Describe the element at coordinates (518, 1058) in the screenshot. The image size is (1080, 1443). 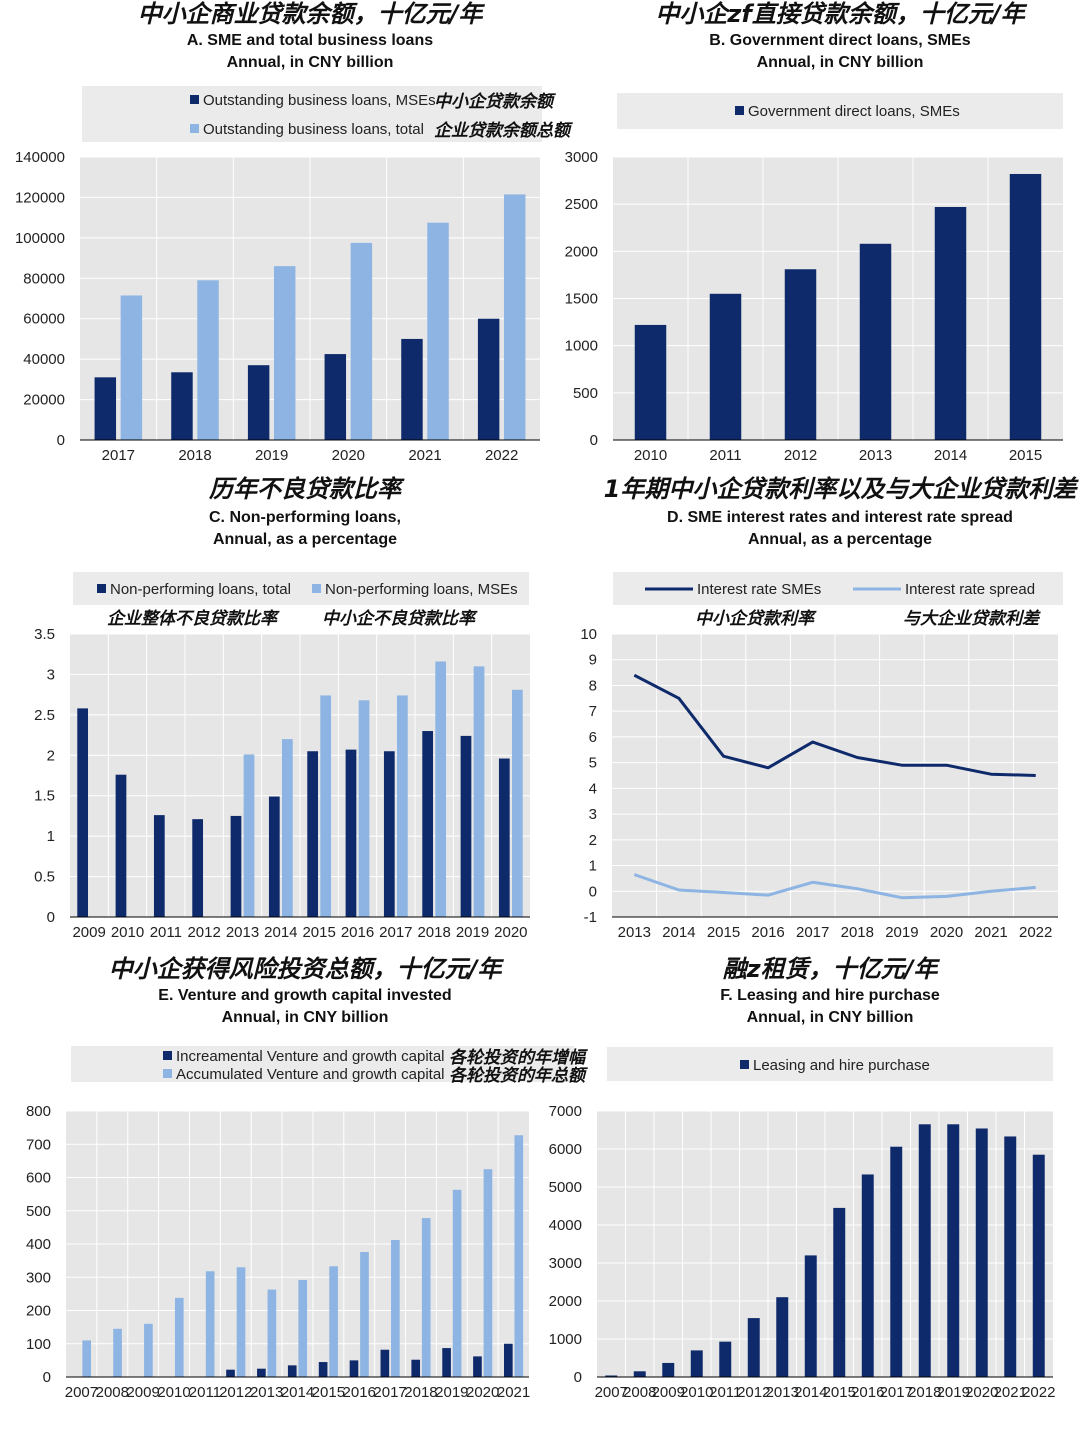
I see `legend-label-cn: 各轮投资的年增幅` at that location.